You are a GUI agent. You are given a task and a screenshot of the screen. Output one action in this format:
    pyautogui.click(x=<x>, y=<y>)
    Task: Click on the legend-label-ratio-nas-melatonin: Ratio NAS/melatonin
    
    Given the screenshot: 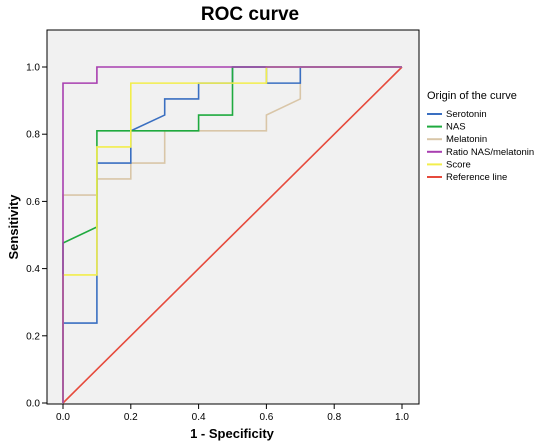 What is the action you would take?
    pyautogui.click(x=490, y=152)
    